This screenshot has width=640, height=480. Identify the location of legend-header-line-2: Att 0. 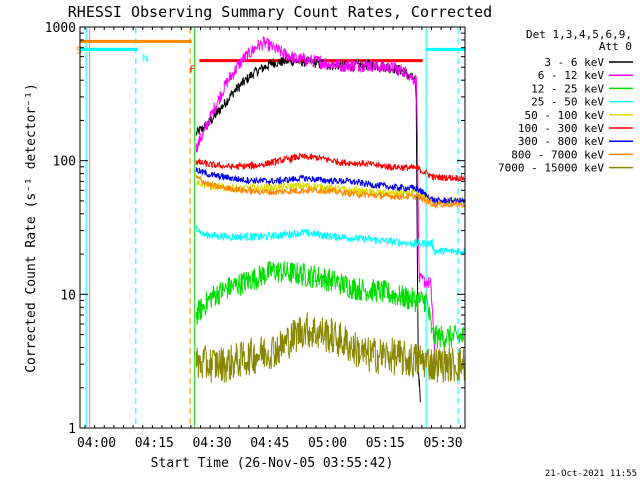
(615, 46).